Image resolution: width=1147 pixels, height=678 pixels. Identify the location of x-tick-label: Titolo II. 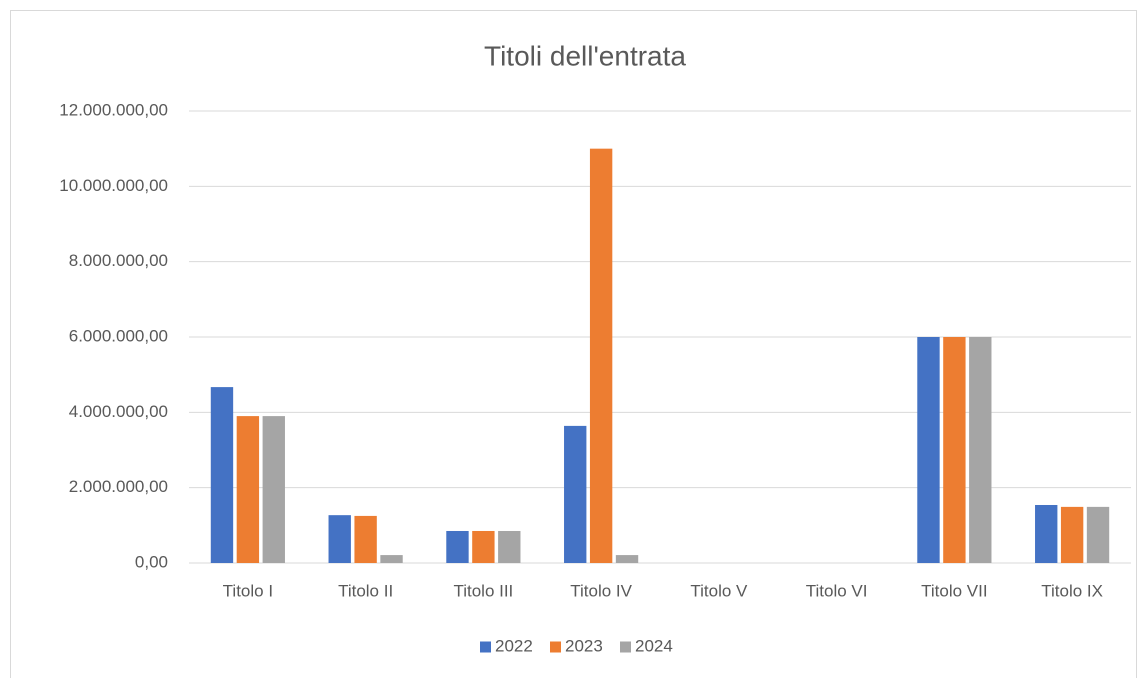
(365, 590).